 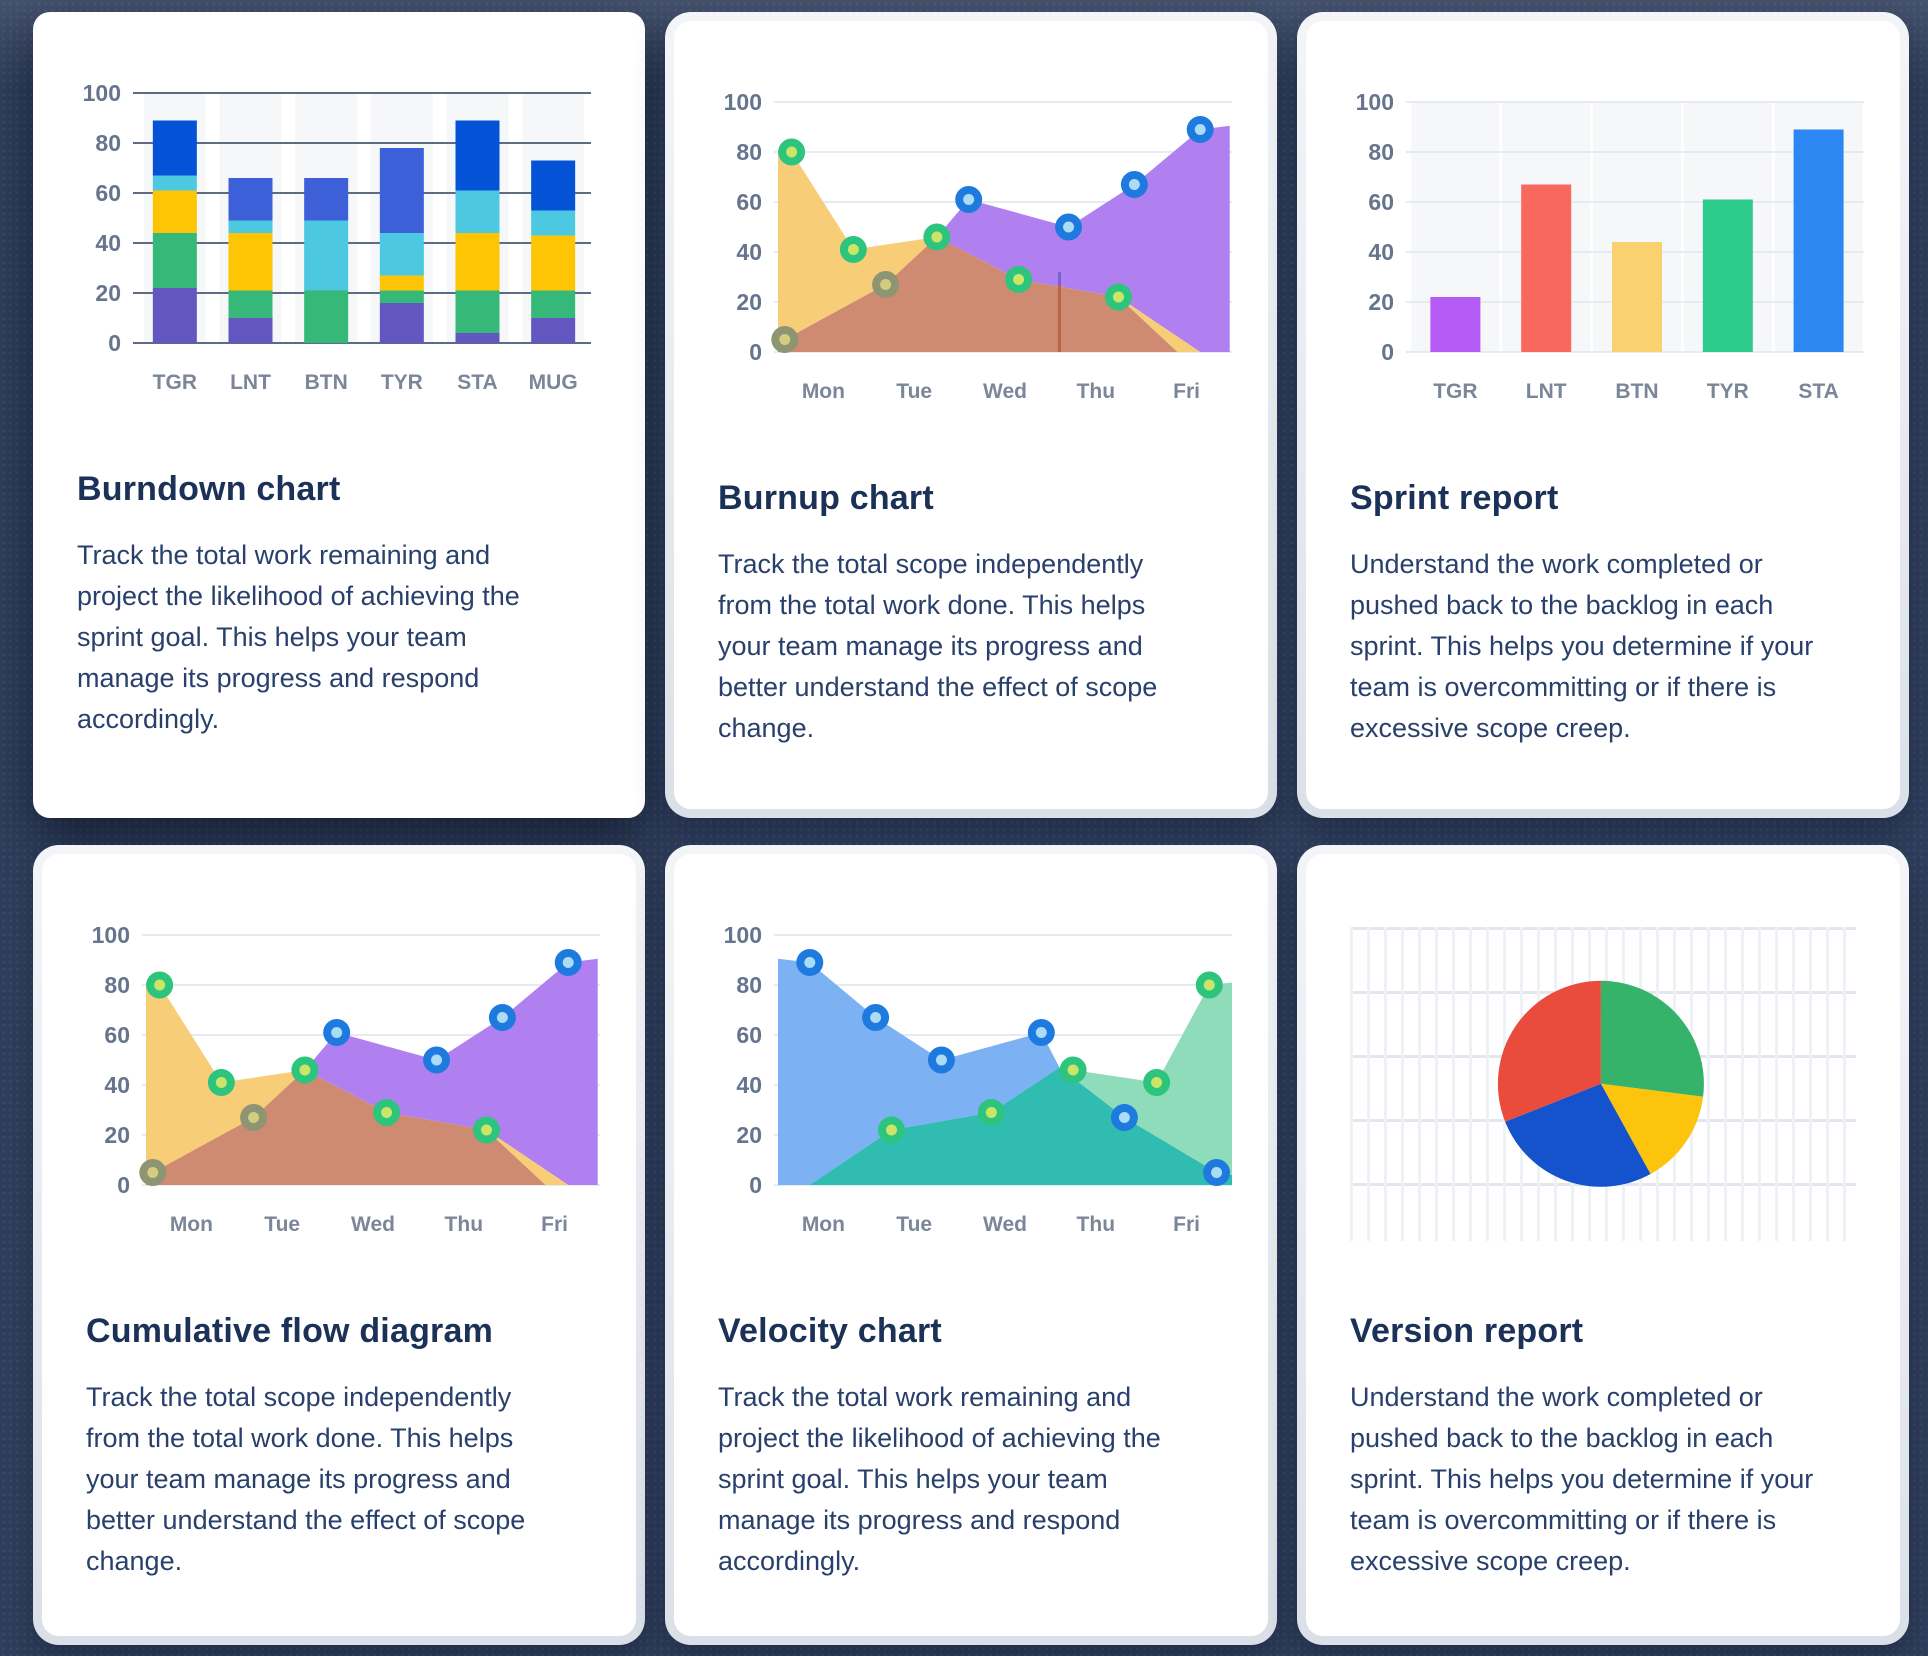 I want to click on svg-text: Tue, so click(x=914, y=391).